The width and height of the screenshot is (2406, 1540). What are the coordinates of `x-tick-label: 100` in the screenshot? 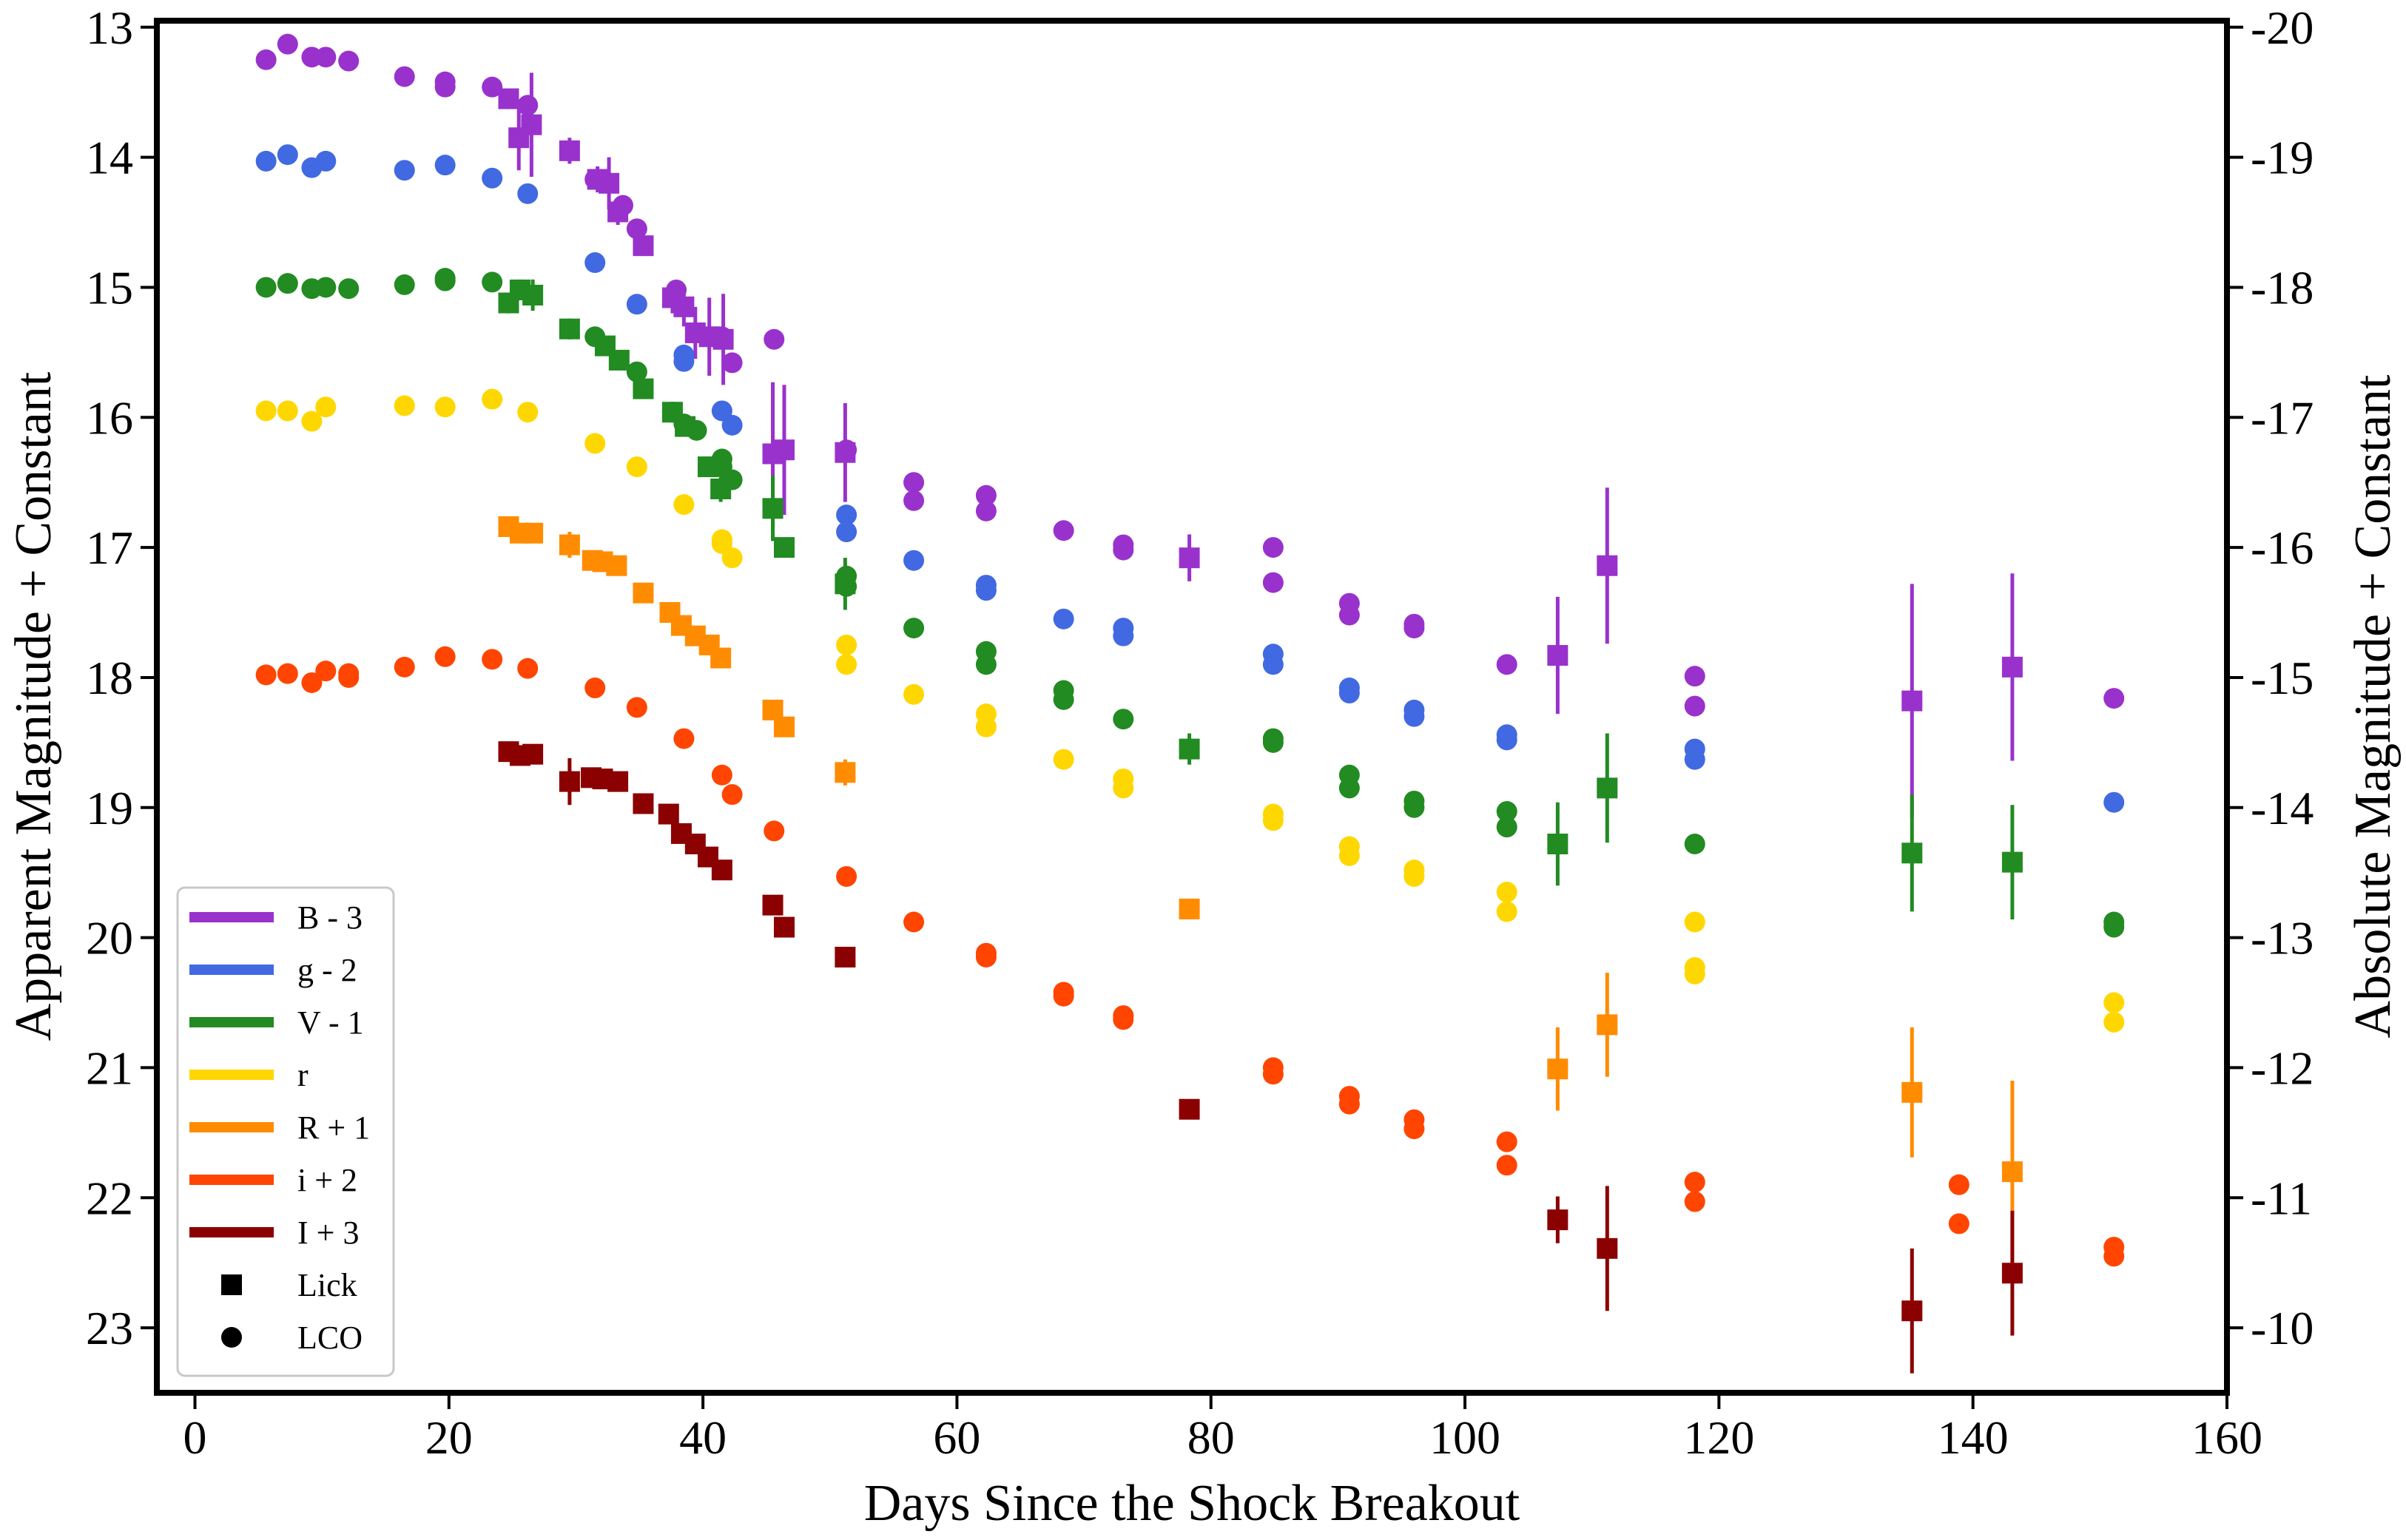 It's located at (1464, 1437).